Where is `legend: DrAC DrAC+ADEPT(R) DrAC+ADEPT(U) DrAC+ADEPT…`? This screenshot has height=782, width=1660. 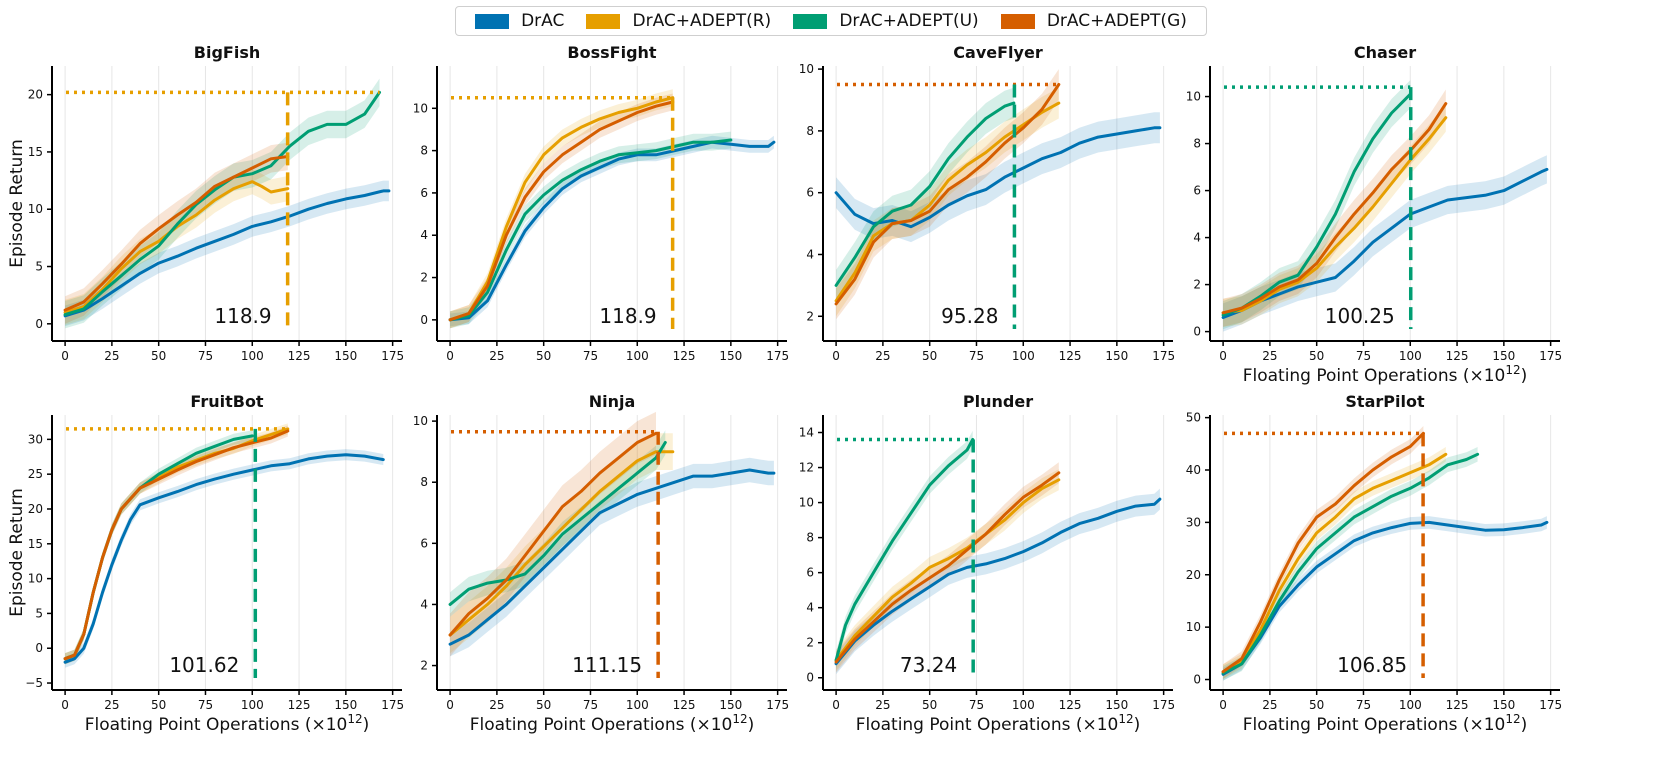 legend: DrAC DrAC+ADEPT(R) DrAC+ADEPT(U) DrAC+ADEPT… is located at coordinates (831, 21).